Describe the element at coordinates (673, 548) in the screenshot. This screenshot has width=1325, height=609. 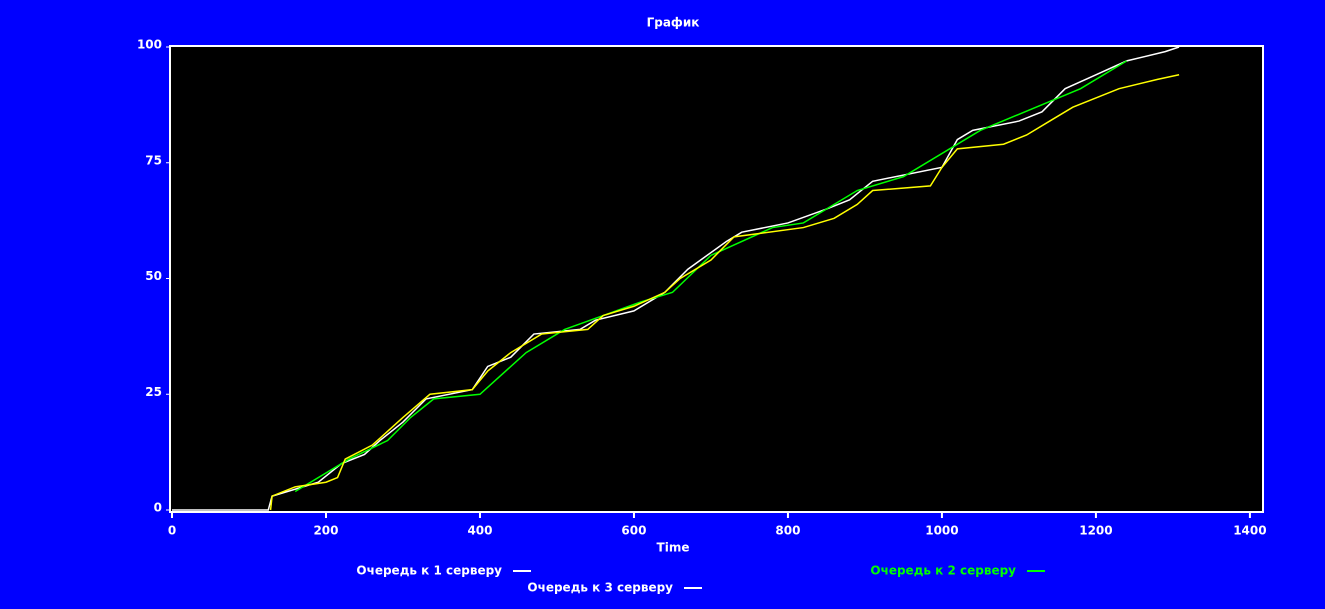
I see `x-axis-label: Time` at that location.